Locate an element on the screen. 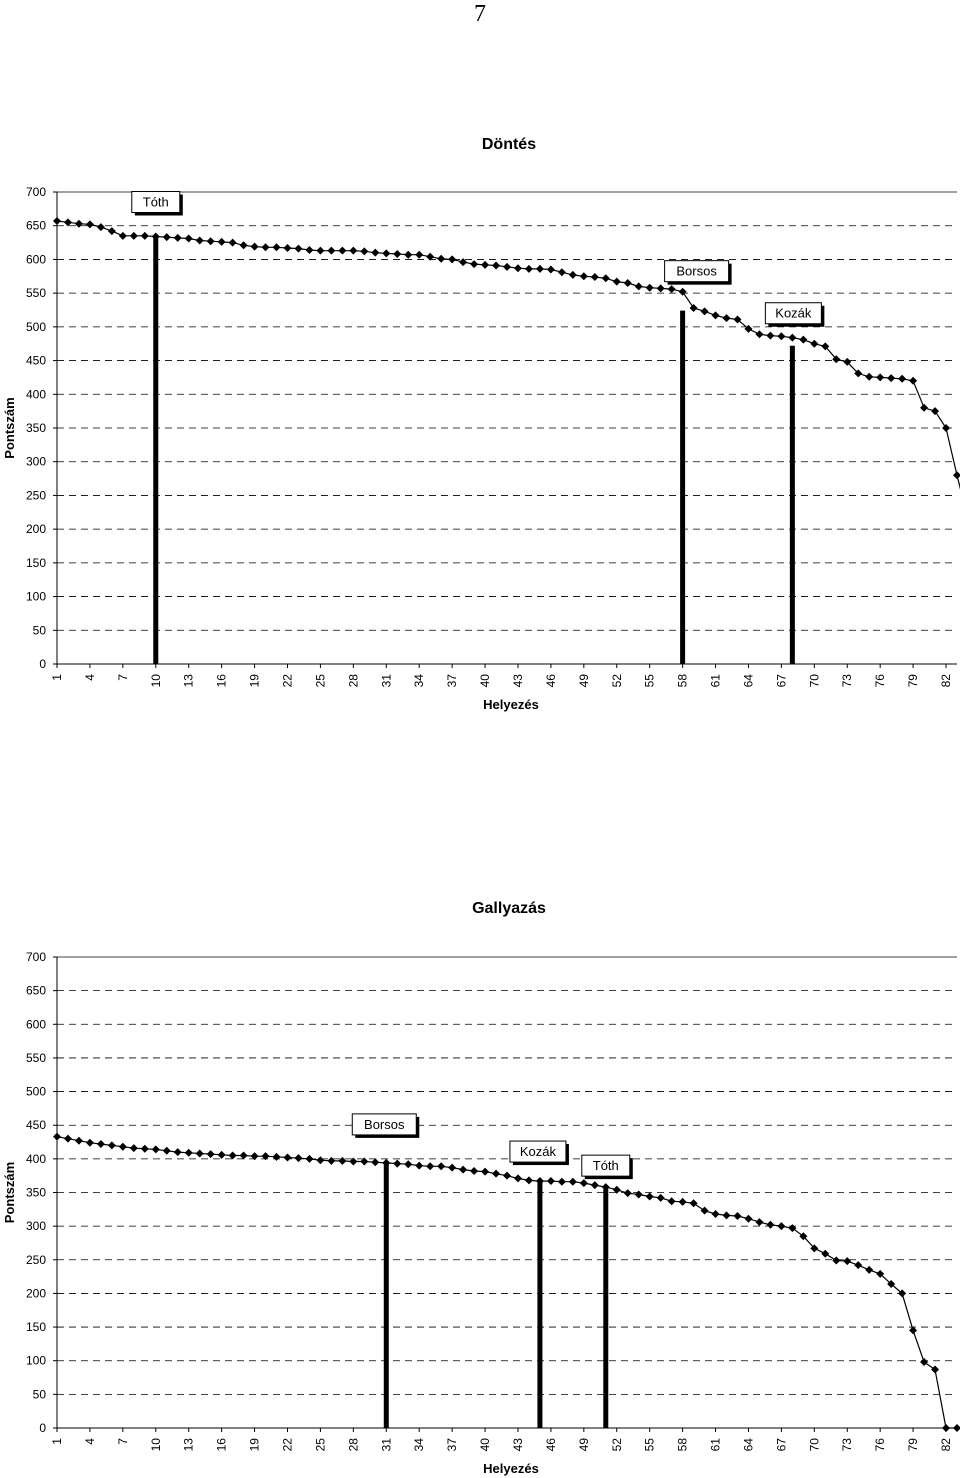 The image size is (960, 1478). y-tick-label: 250 is located at coordinates (36, 1260).